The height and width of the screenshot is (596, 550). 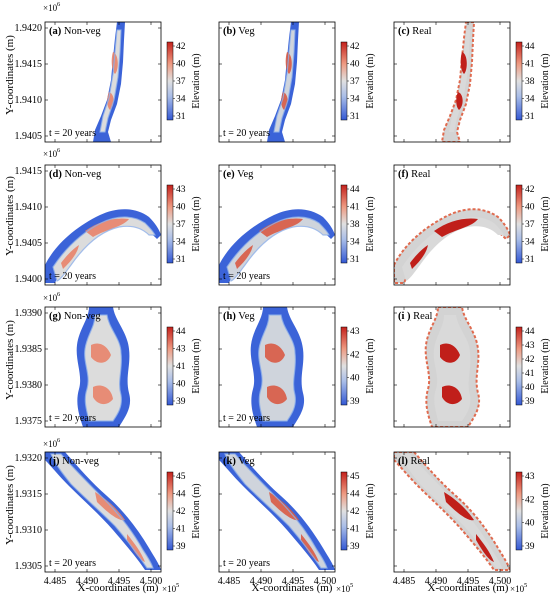 I want to click on colorbar-tick-label: 38, so click(x=530, y=82).